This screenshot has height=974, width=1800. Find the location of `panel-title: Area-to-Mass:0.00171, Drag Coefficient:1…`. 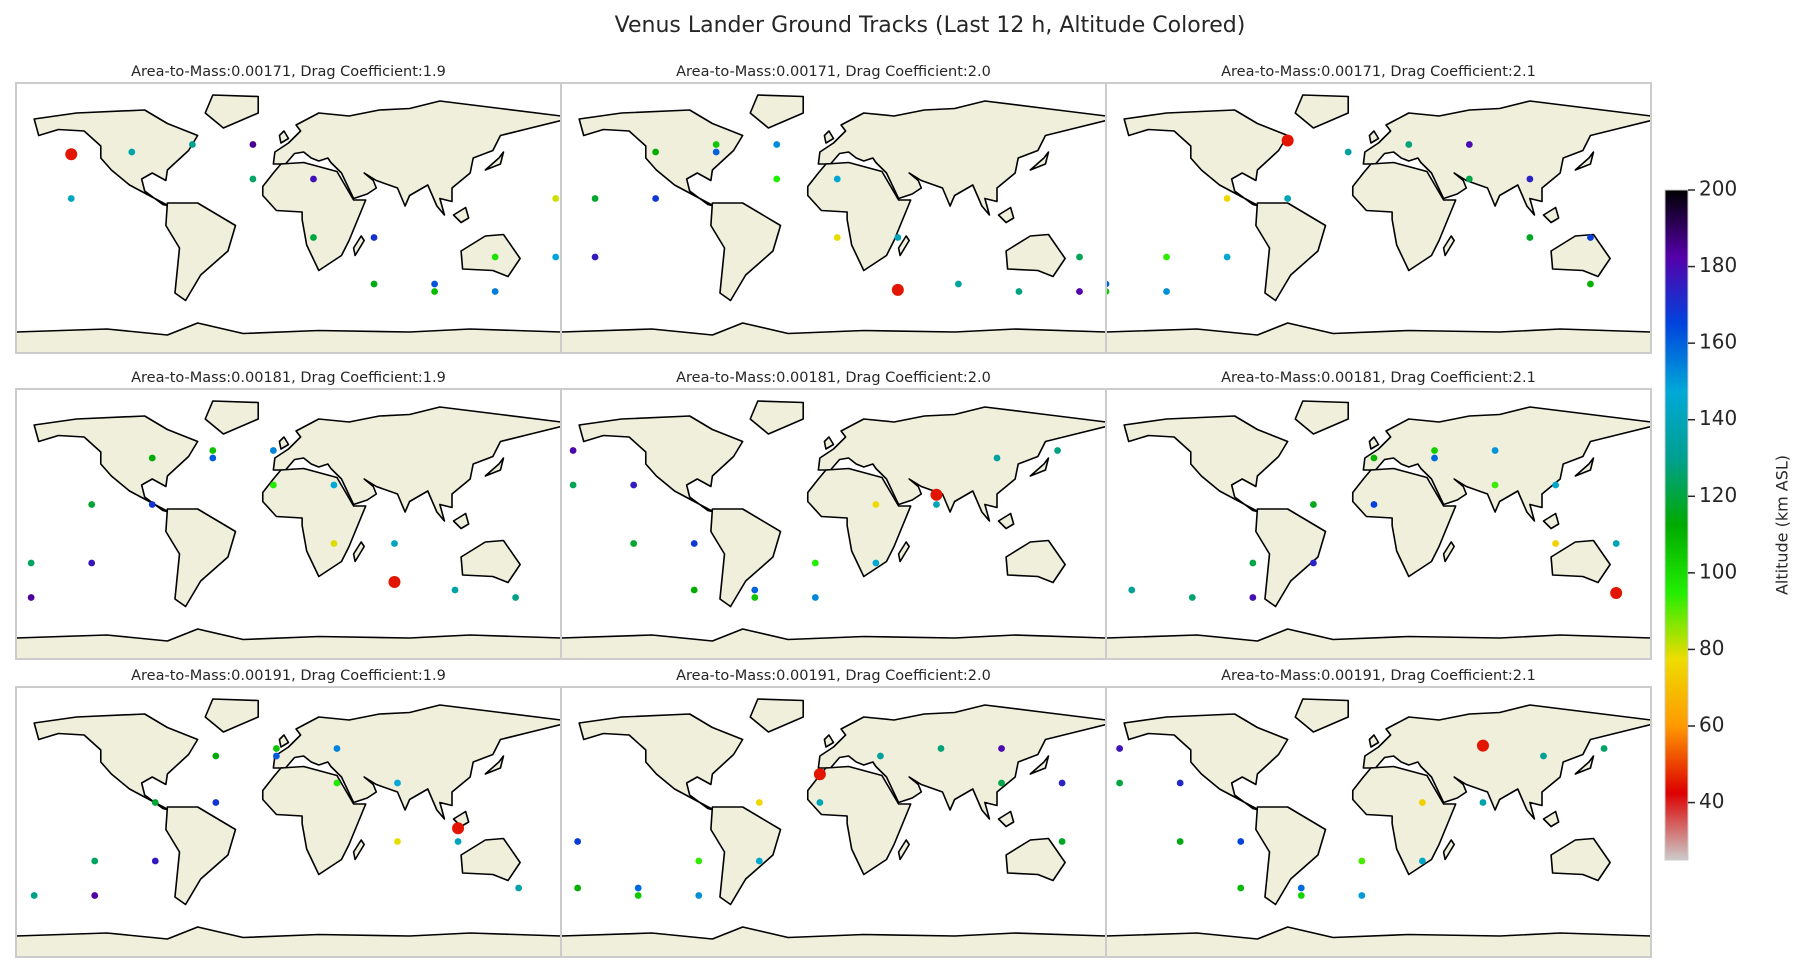

panel-title: Area-to-Mass:0.00171, Drag Coefficient:1… is located at coordinates (288, 72).